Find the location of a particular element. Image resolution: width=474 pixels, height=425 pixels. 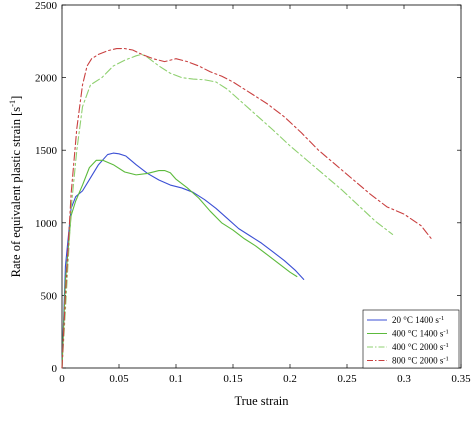

y-tick-label: 500 is located at coordinates (49, 296).